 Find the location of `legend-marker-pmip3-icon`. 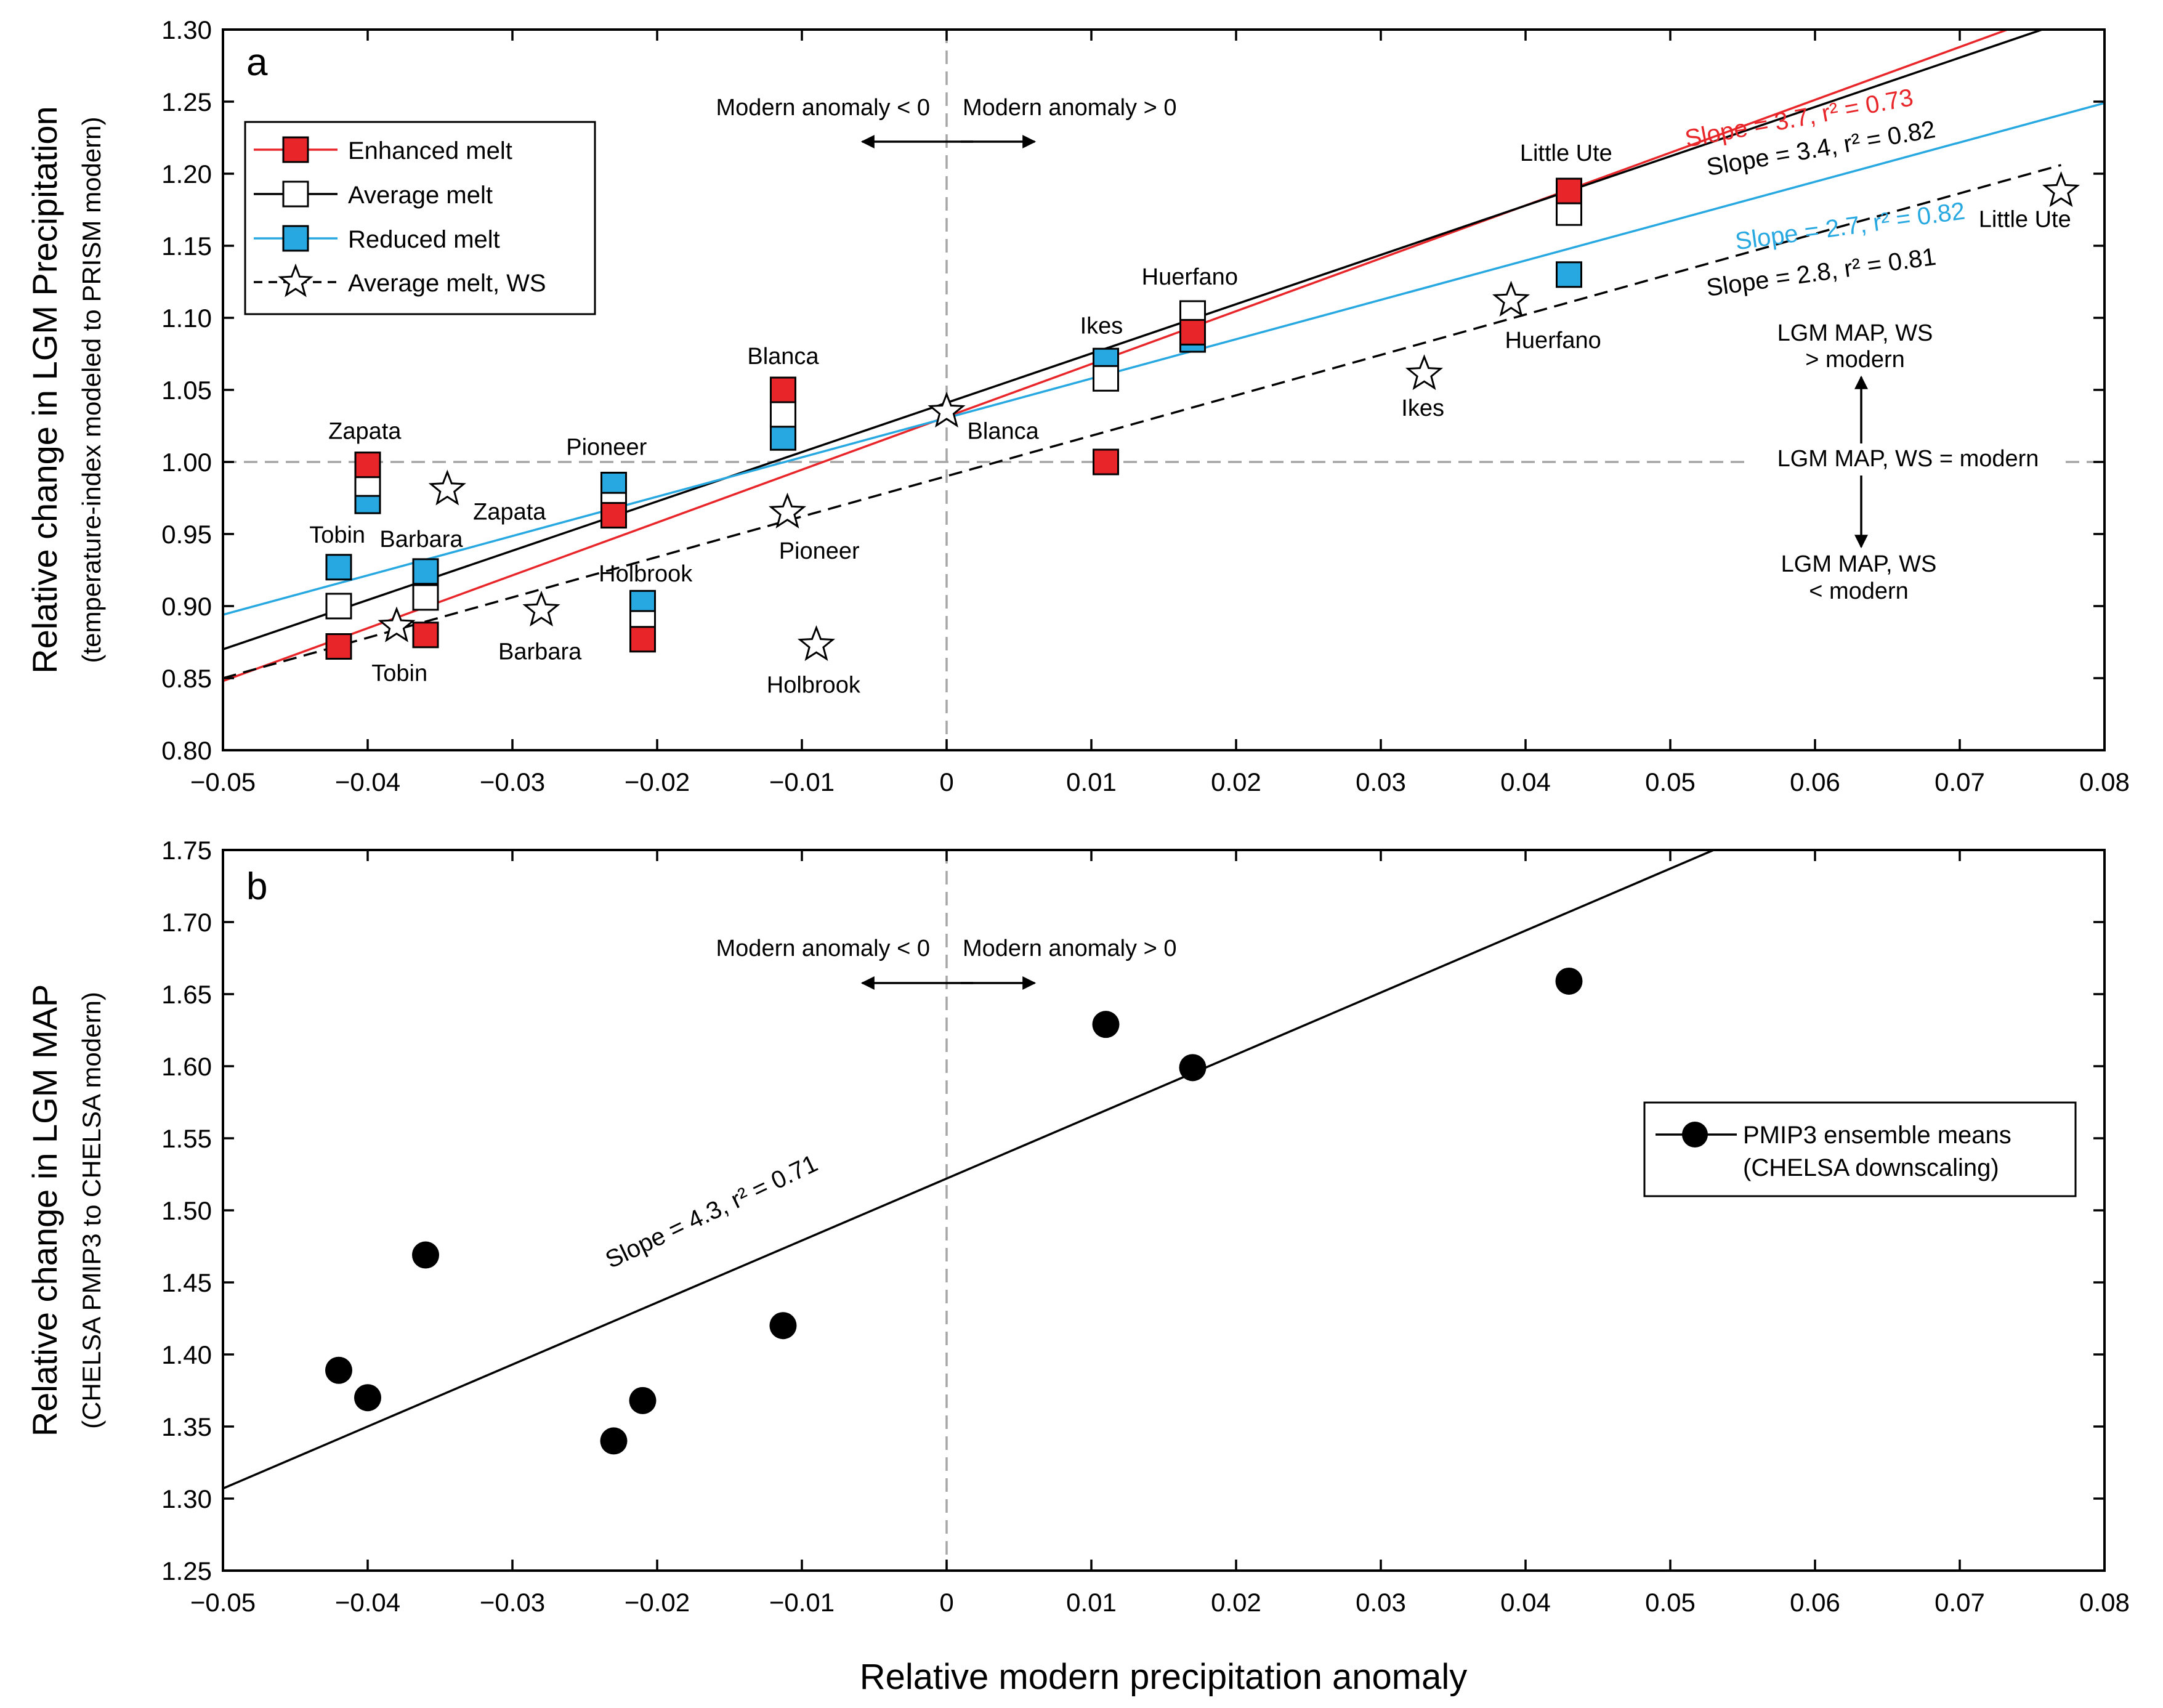

legend-marker-pmip3-icon is located at coordinates (1695, 1134).